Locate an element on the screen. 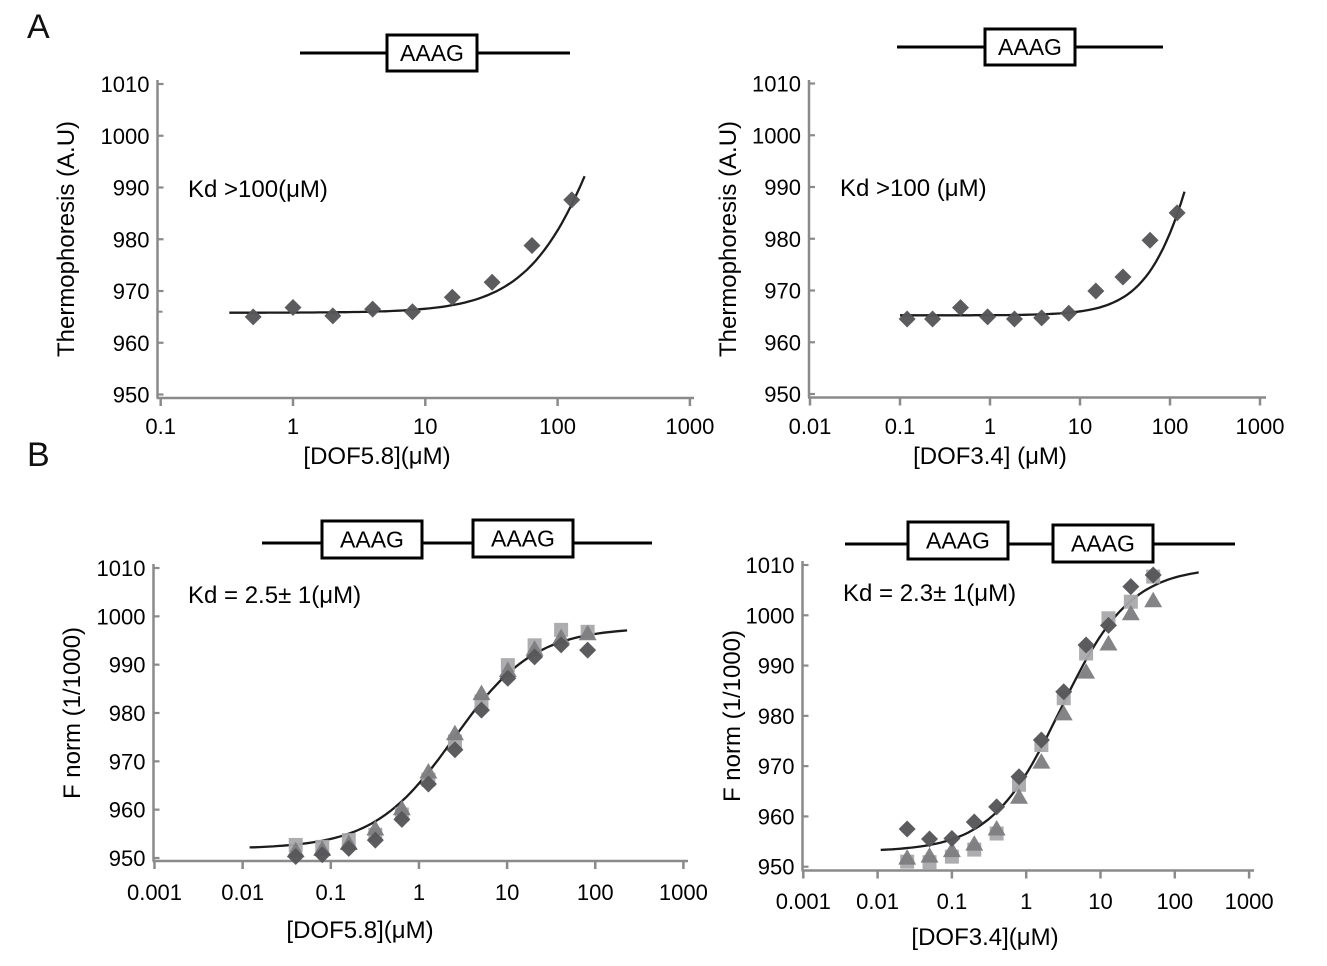 This screenshot has width=1327, height=966. a-left-x-tick-label: 100 is located at coordinates (557, 426).